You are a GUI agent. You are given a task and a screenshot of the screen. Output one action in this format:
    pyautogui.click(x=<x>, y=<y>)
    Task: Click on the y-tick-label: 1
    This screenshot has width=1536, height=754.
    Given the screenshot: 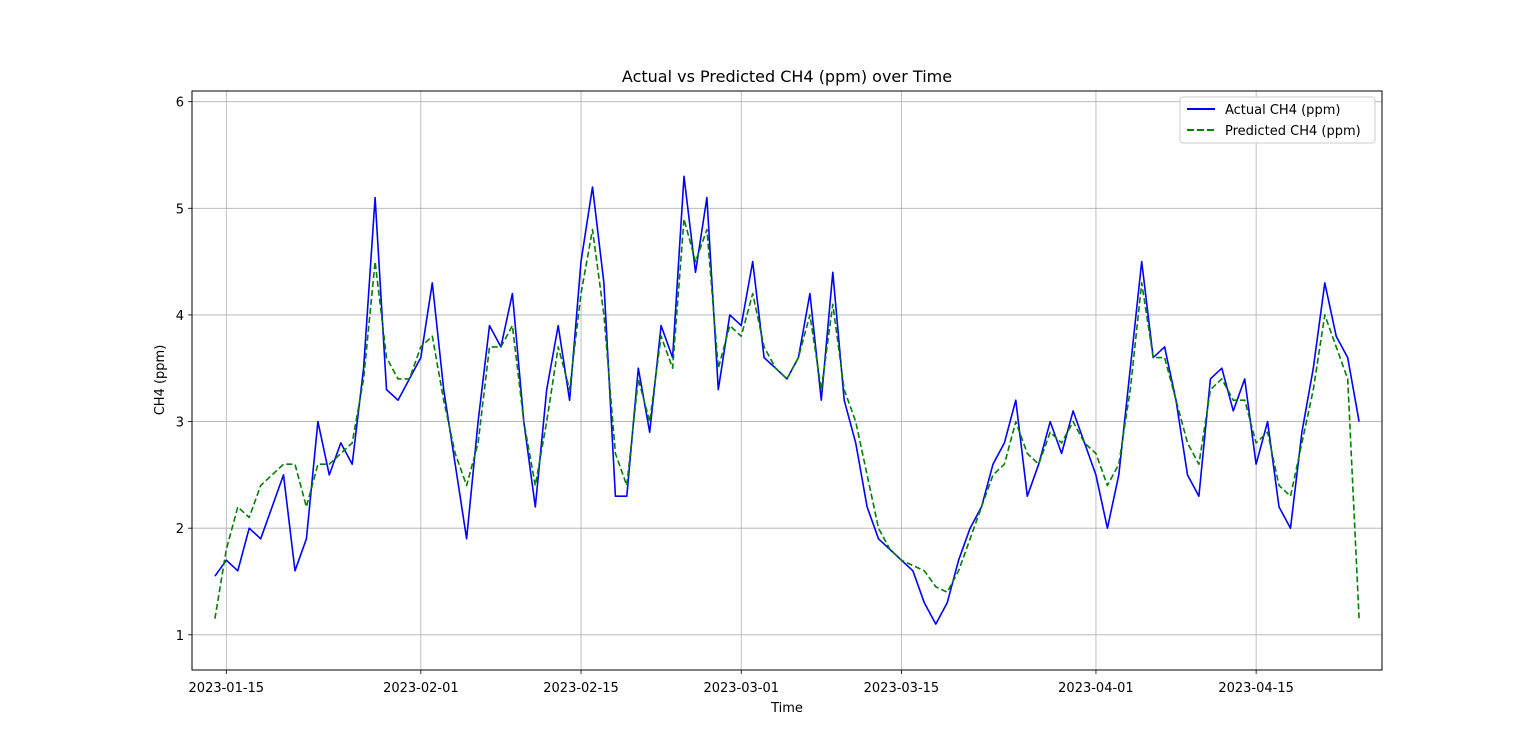 What is the action you would take?
    pyautogui.click(x=180, y=636)
    